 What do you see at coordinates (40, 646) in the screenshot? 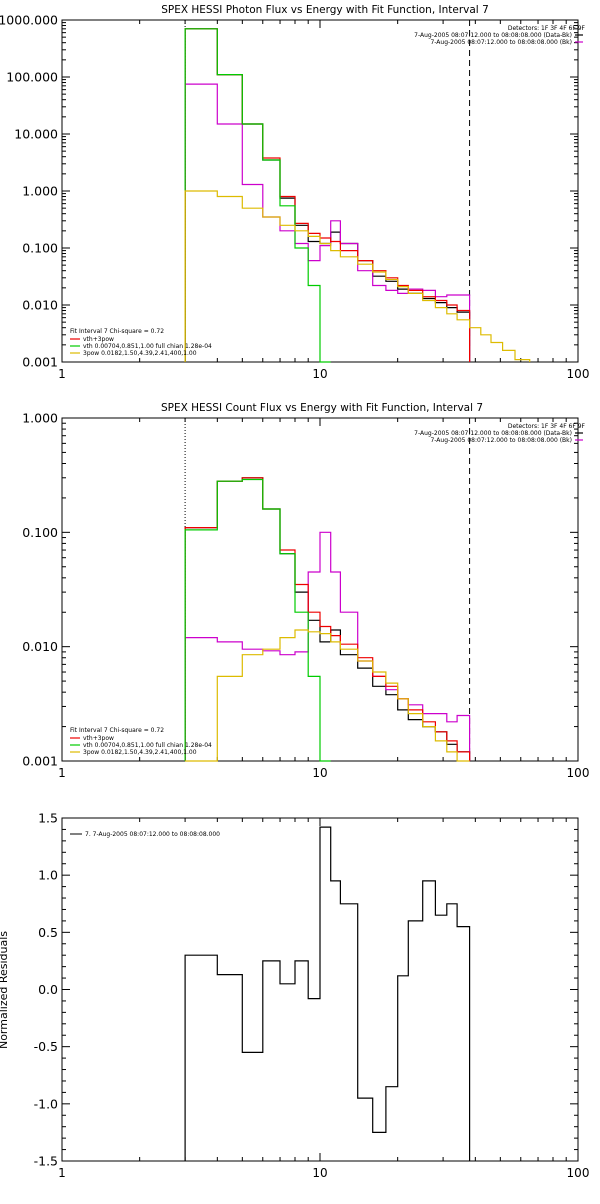
I see `panel-2-y-tick-label: 0.010` at bounding box center [40, 646].